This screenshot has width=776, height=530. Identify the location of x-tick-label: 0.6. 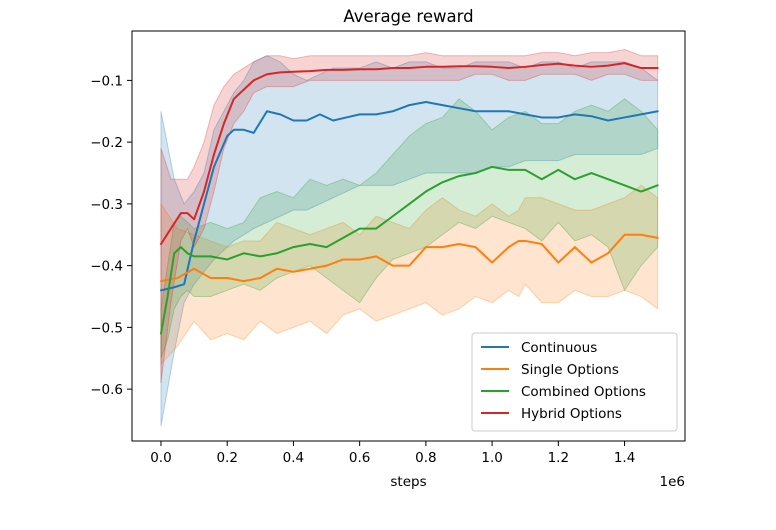
(359, 458).